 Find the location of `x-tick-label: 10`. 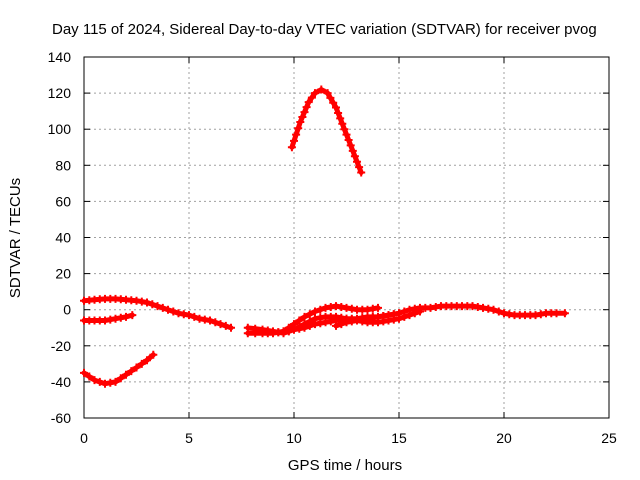

x-tick-label: 10 is located at coordinates (294, 438).